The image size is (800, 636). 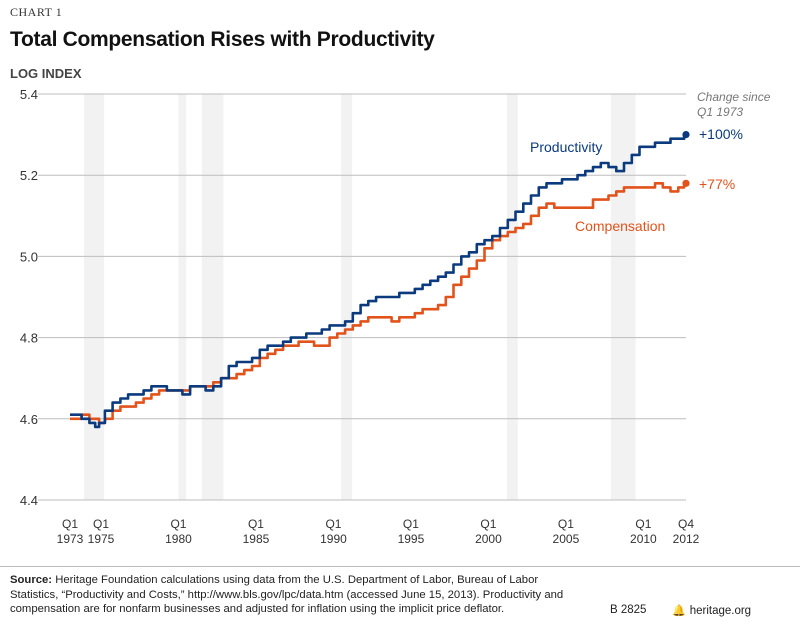 What do you see at coordinates (29, 256) in the screenshot?
I see `y-tick-label: 5.0` at bounding box center [29, 256].